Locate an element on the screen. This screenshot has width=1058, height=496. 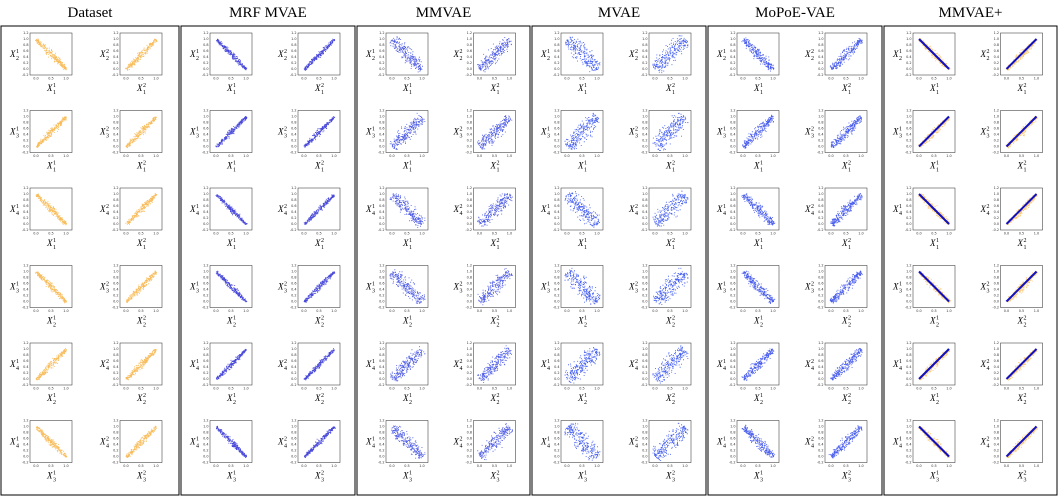
y-label-sub: 2 is located at coordinates (812, 59).